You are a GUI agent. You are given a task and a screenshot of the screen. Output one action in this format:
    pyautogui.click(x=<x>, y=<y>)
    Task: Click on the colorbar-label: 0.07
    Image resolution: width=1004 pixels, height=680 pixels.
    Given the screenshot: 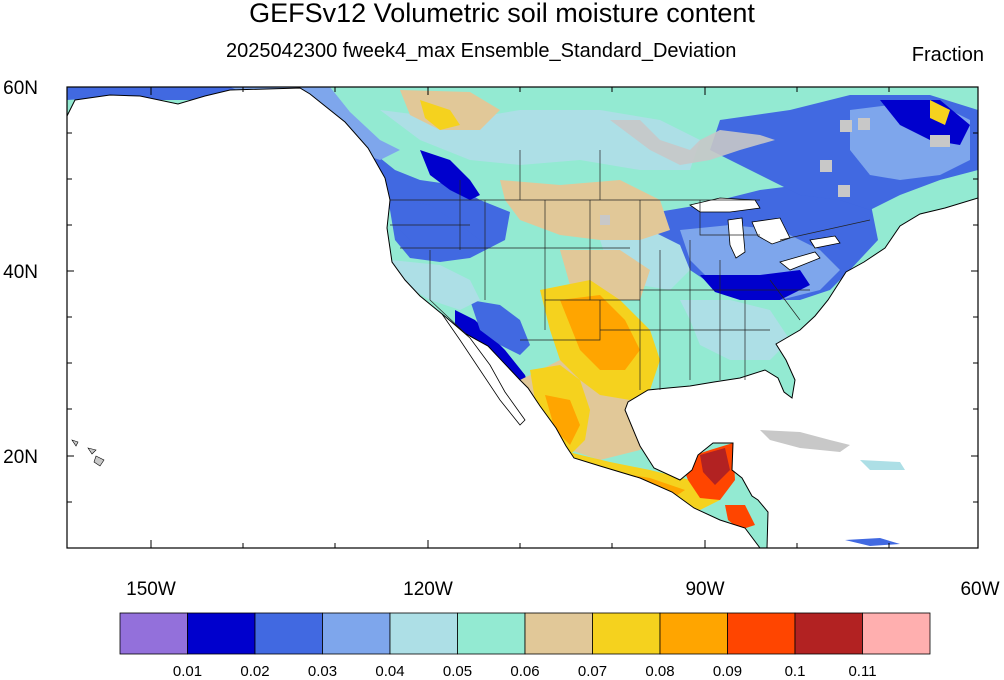 What is the action you would take?
    pyautogui.click(x=592, y=671)
    